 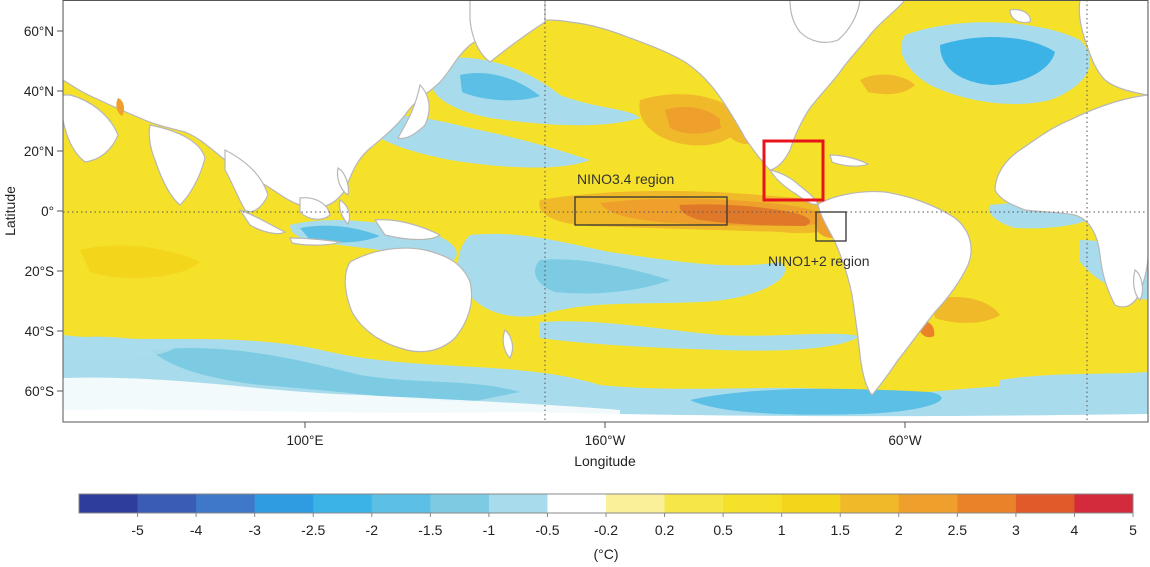 I want to click on colorbar-tick-label: -3, so click(x=254, y=530).